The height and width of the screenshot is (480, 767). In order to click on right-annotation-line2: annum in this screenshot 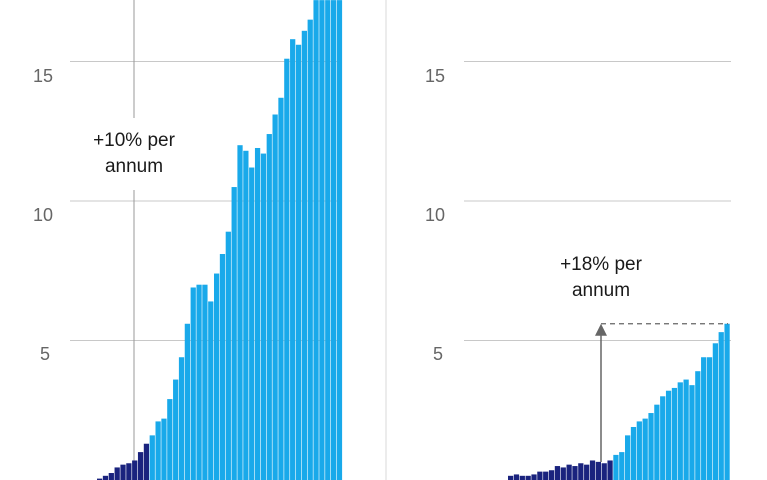, I will do `click(601, 290)`.